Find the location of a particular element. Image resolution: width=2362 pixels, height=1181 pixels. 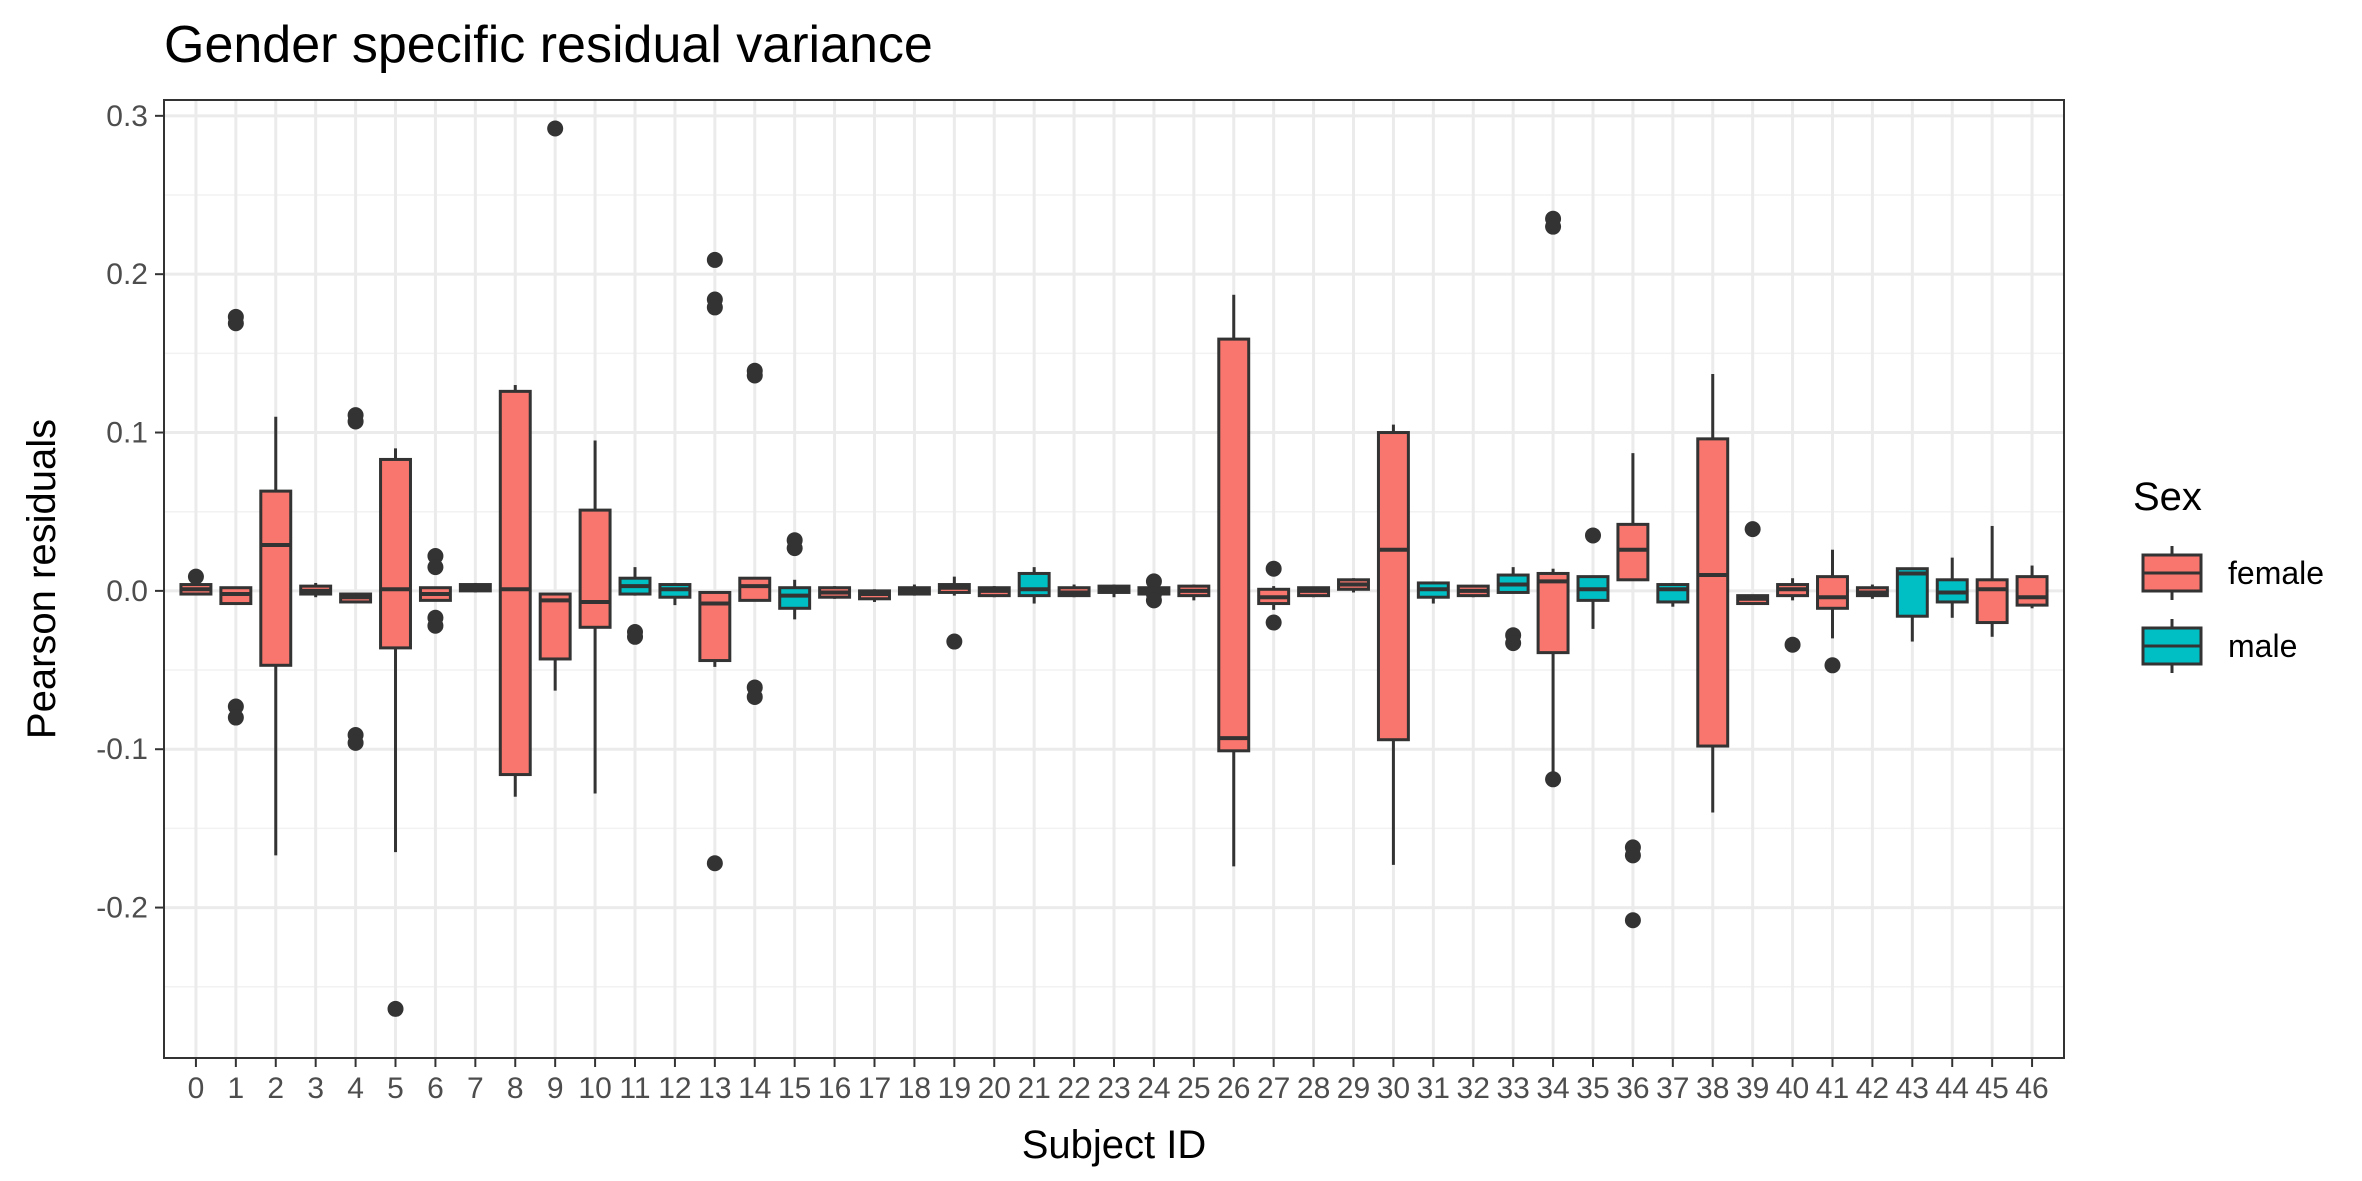

x-tick-label: 1 is located at coordinates (236, 1088).